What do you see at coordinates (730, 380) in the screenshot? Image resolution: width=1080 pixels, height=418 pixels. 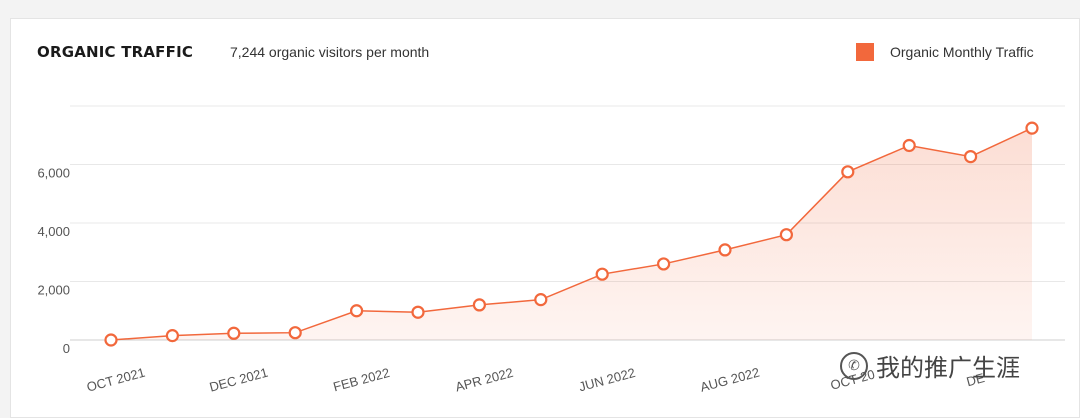 I see `x-tick-label: AUG 2022` at bounding box center [730, 380].